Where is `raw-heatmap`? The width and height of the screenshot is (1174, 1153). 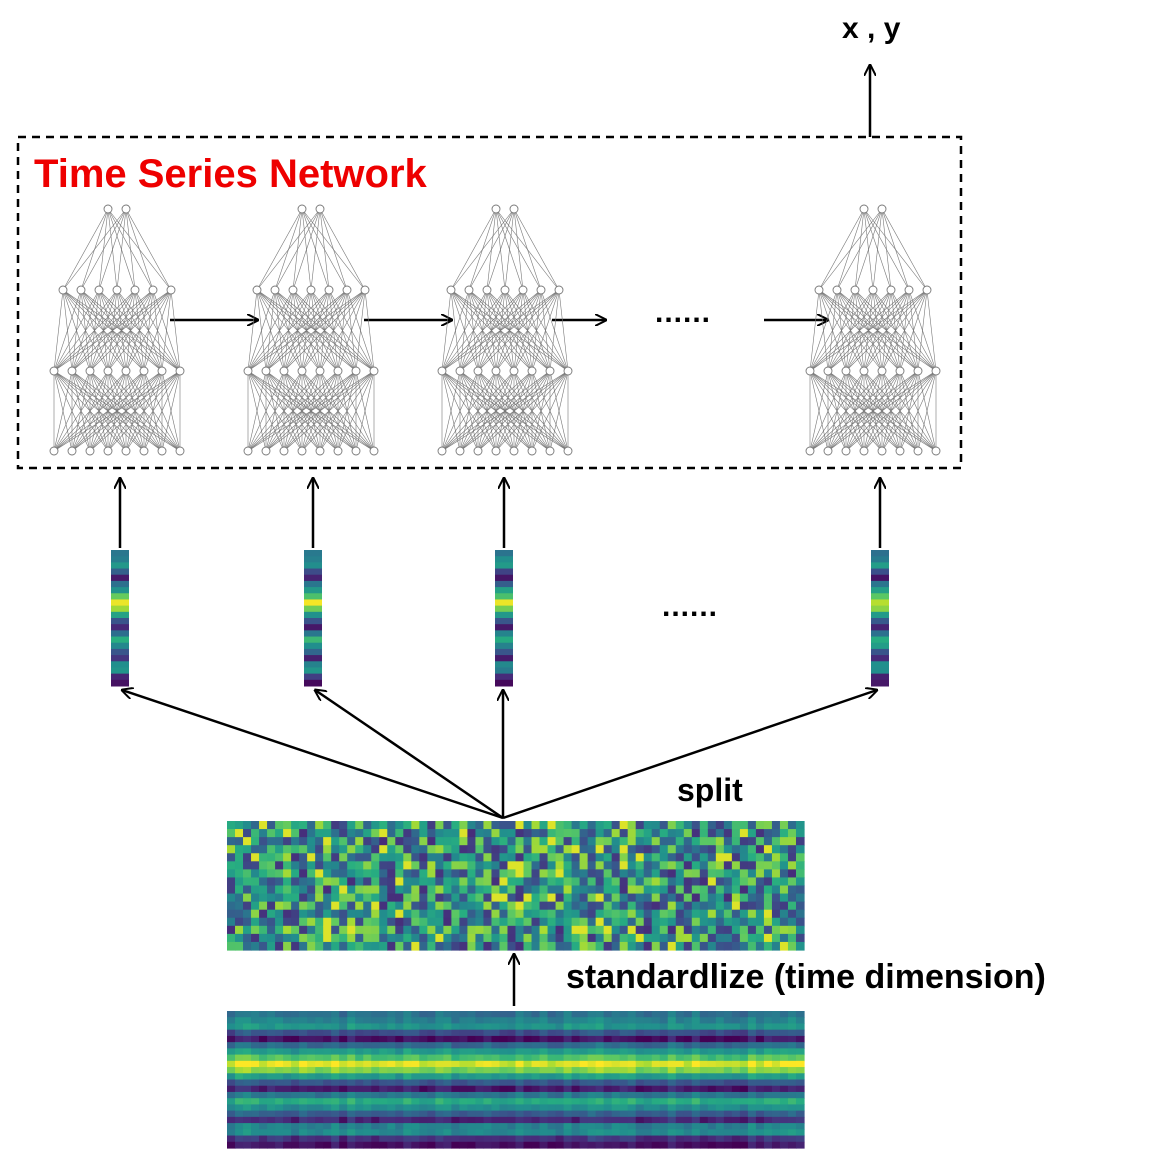 raw-heatmap is located at coordinates (516, 1080).